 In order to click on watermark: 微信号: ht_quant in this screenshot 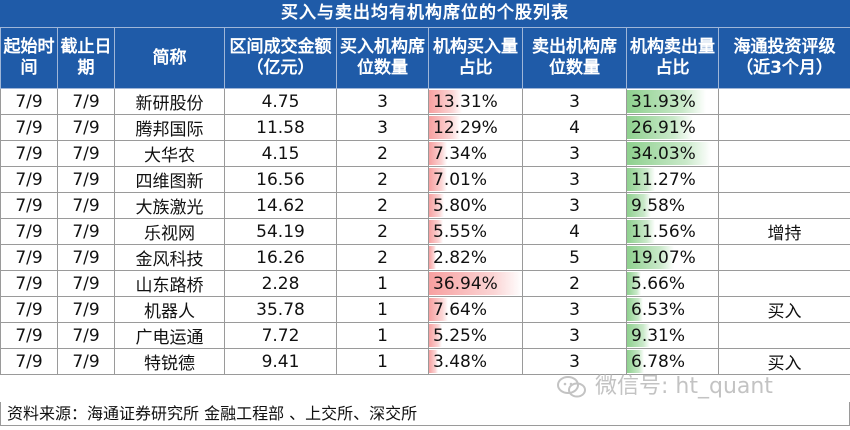, I will do `click(701, 387)`.